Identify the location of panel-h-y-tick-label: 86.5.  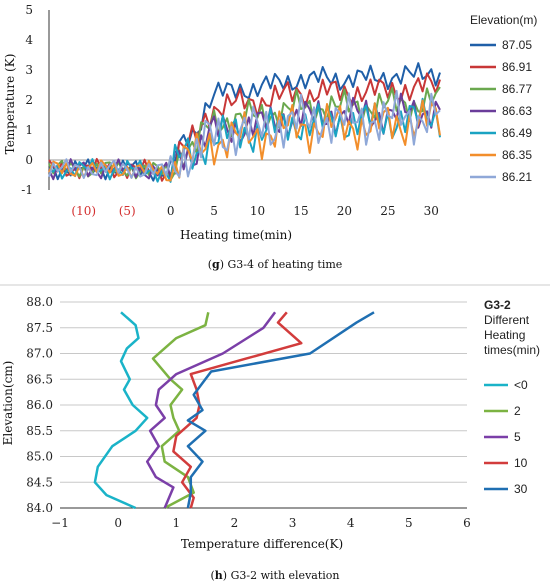
(39, 379).